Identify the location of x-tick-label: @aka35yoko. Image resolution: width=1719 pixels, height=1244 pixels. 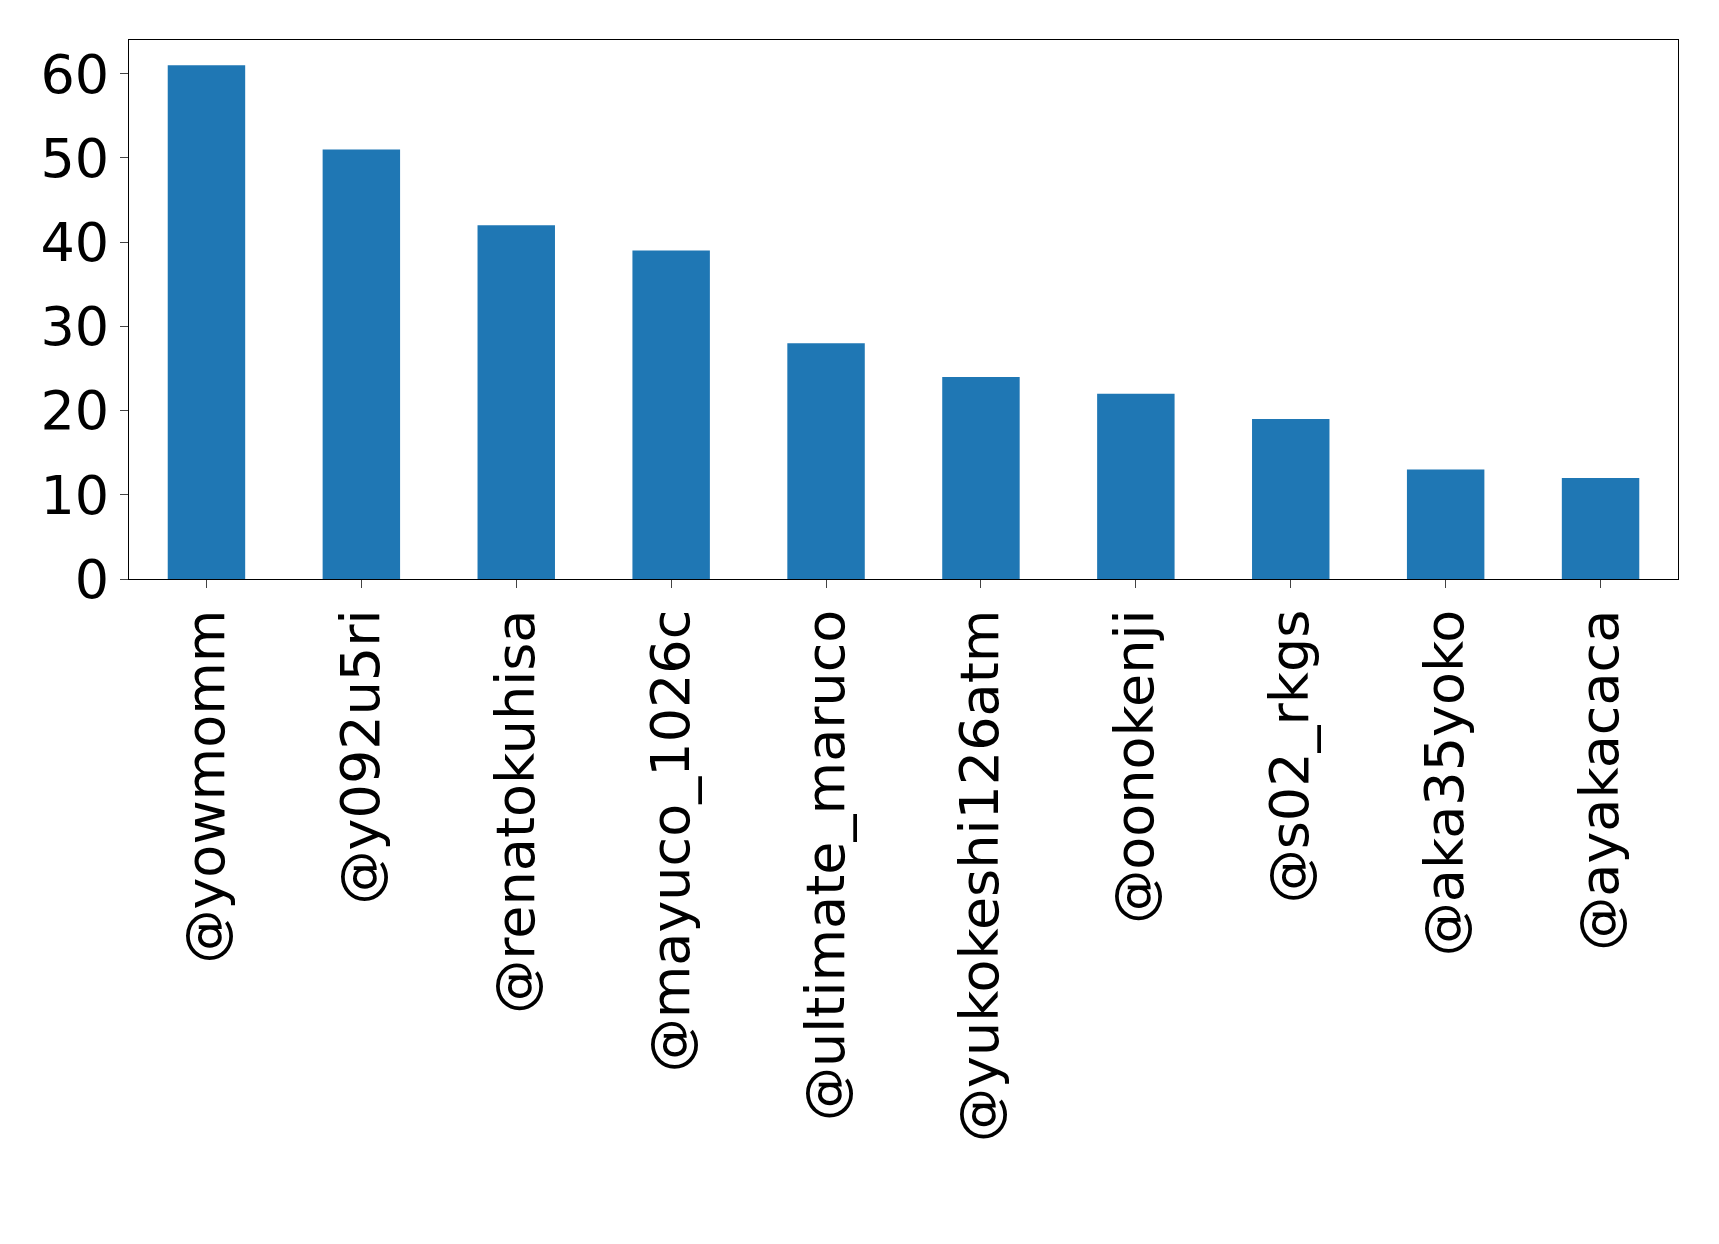
(1445, 783).